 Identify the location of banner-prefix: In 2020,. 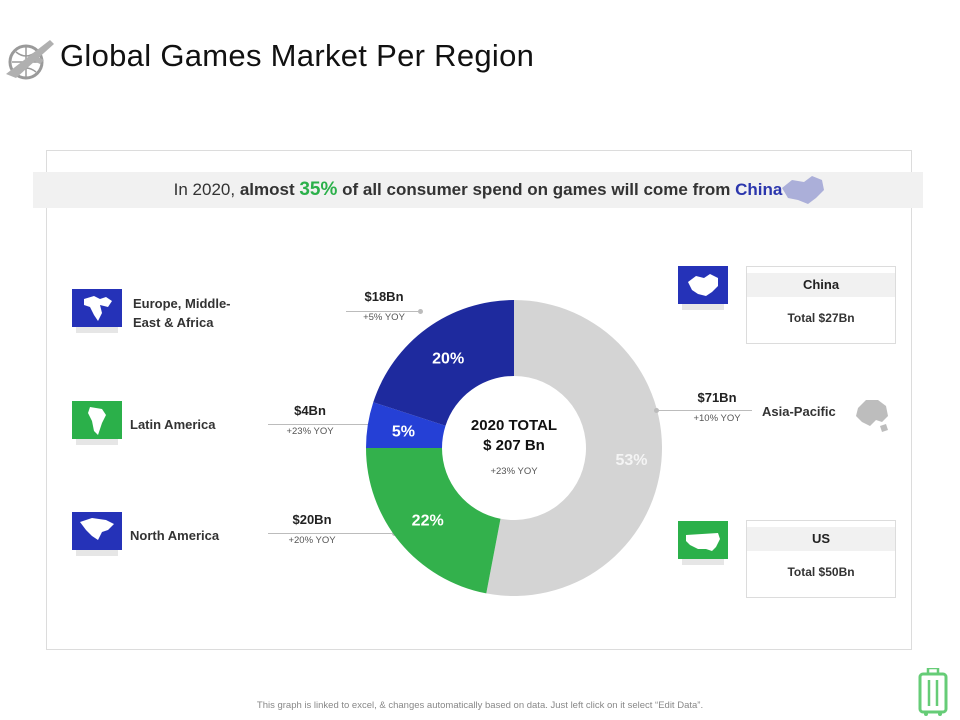
(206, 189).